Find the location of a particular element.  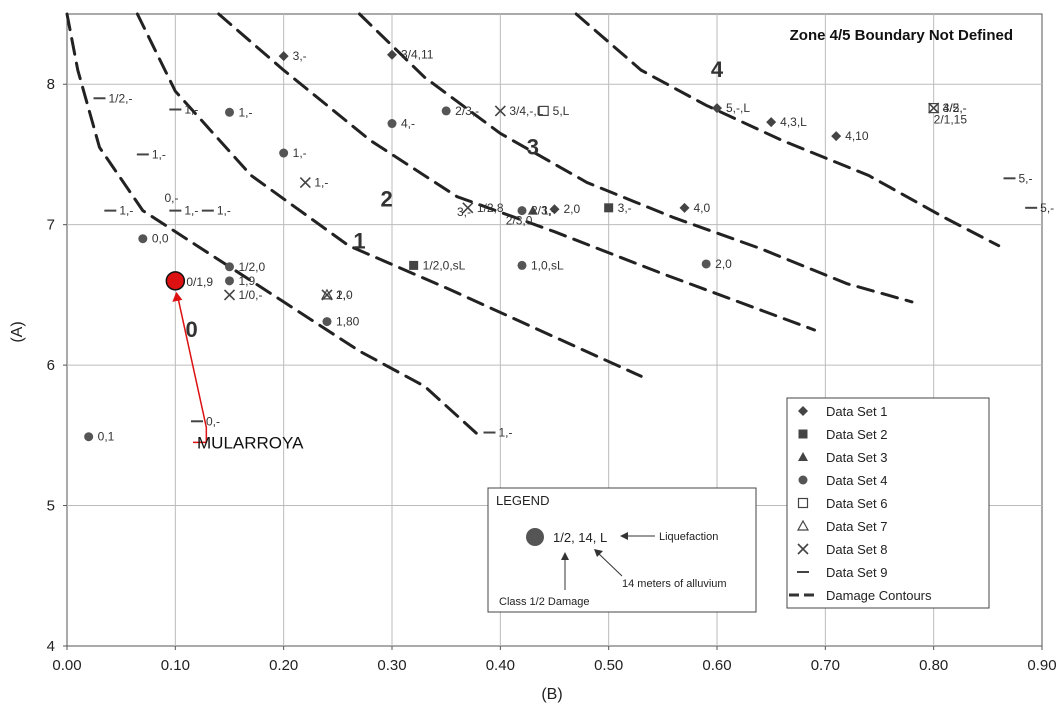

explanation-example-marker is located at coordinates (535, 537).